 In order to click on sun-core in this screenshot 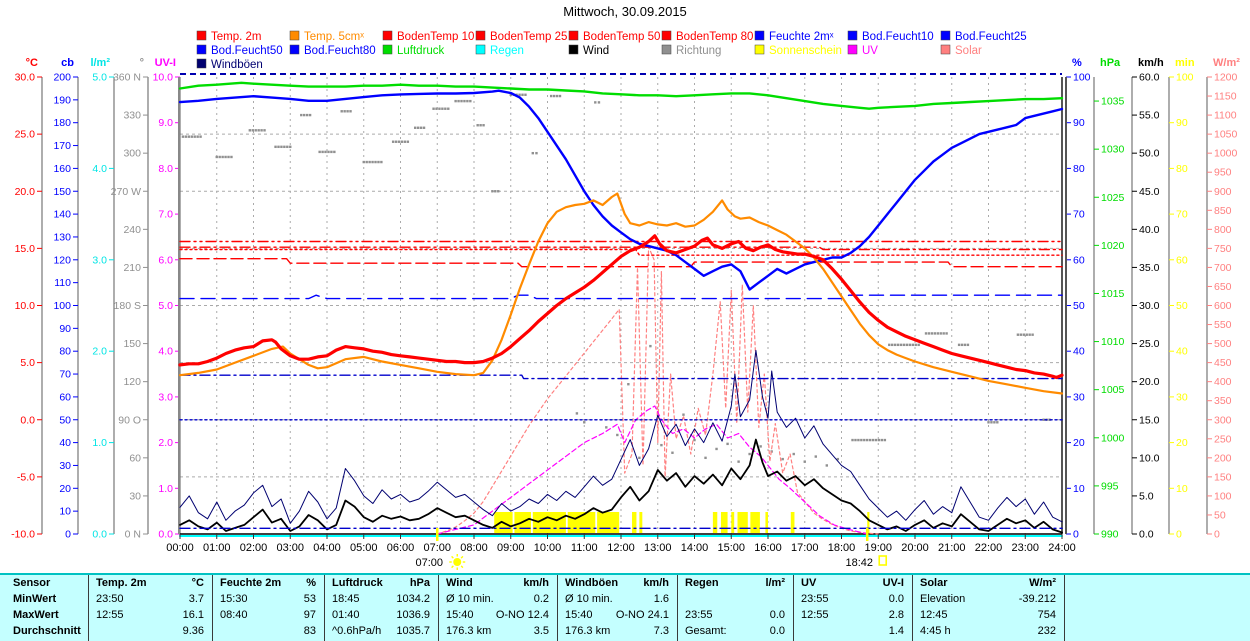, I will do `click(457, 562)`.